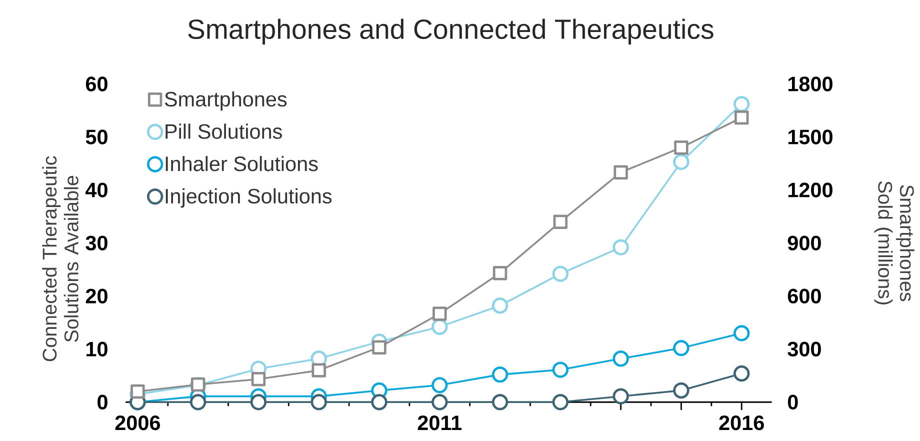 This screenshot has height=441, width=920. I want to click on y2-axis-title: Smartphones Sold (millions), so click(894, 243).